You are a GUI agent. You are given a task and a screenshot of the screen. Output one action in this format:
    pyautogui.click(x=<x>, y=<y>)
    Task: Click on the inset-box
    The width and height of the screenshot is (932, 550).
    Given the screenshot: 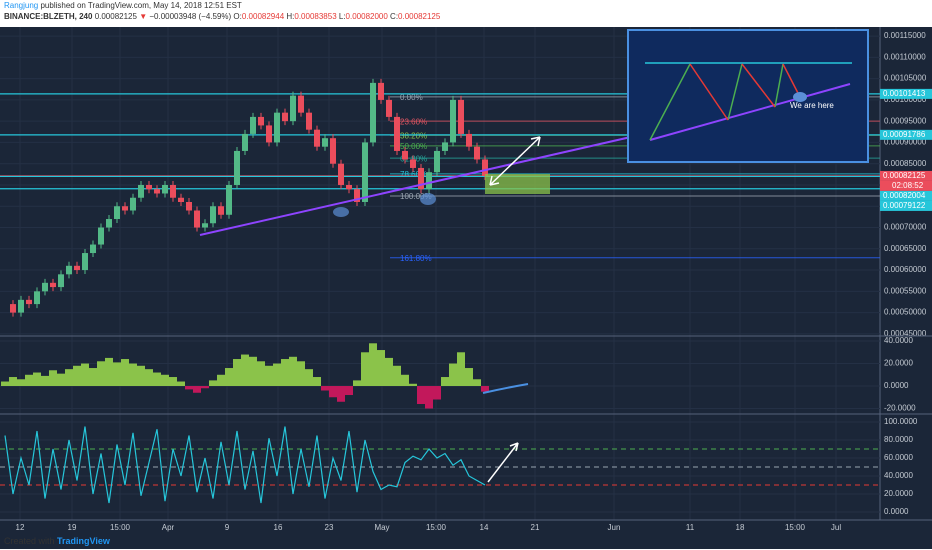 What is the action you would take?
    pyautogui.click(x=748, y=96)
    